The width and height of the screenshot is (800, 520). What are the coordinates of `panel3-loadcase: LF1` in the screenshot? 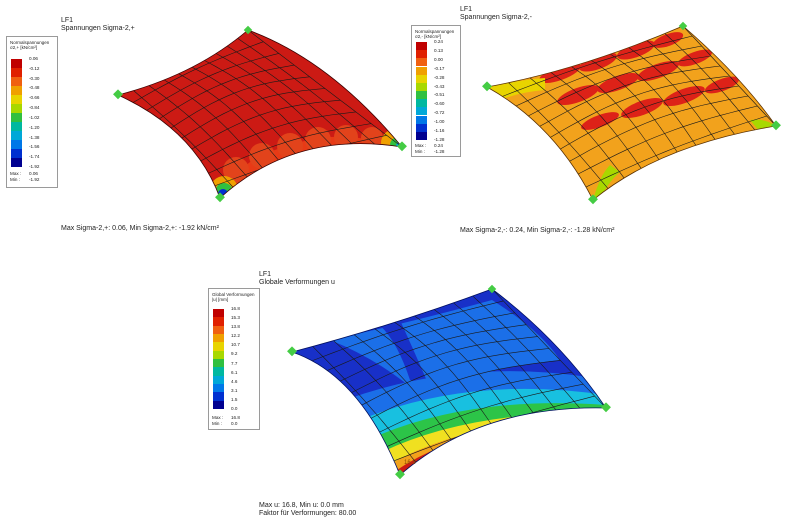 It's located at (265, 274).